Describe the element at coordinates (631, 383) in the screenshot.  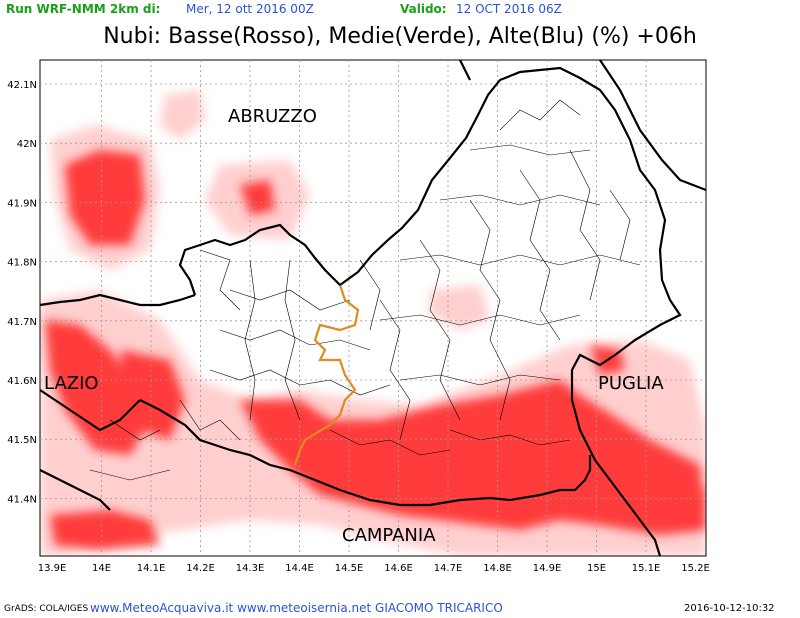
I see `region-label-puglia: PUGLIA` at that location.